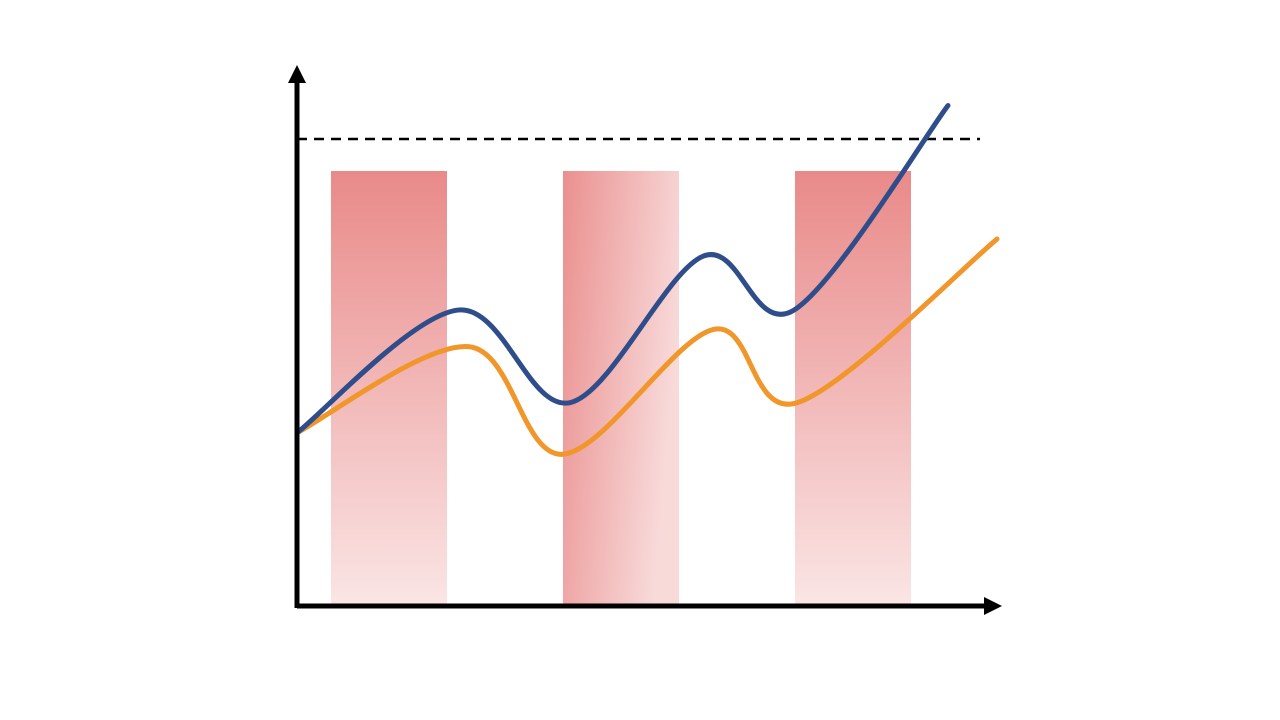 Image resolution: width=1280 pixels, height=720 pixels. Describe the element at coordinates (297, 74) in the screenshot. I see `y-axis-arrowhead` at that location.